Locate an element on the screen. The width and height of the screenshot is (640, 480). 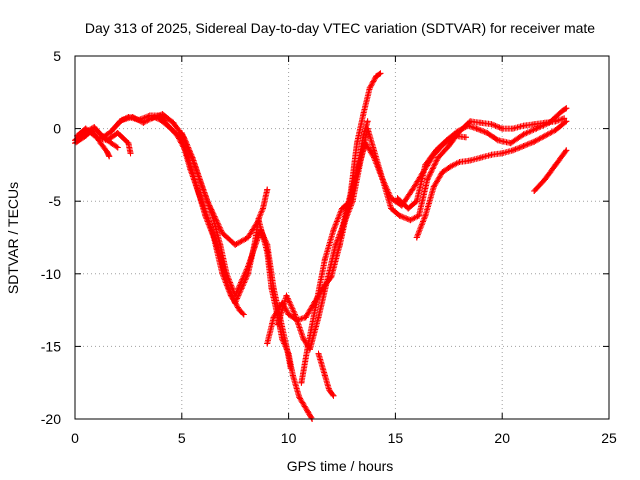
y-tick-label-1: -15 is located at coordinates (51, 346).